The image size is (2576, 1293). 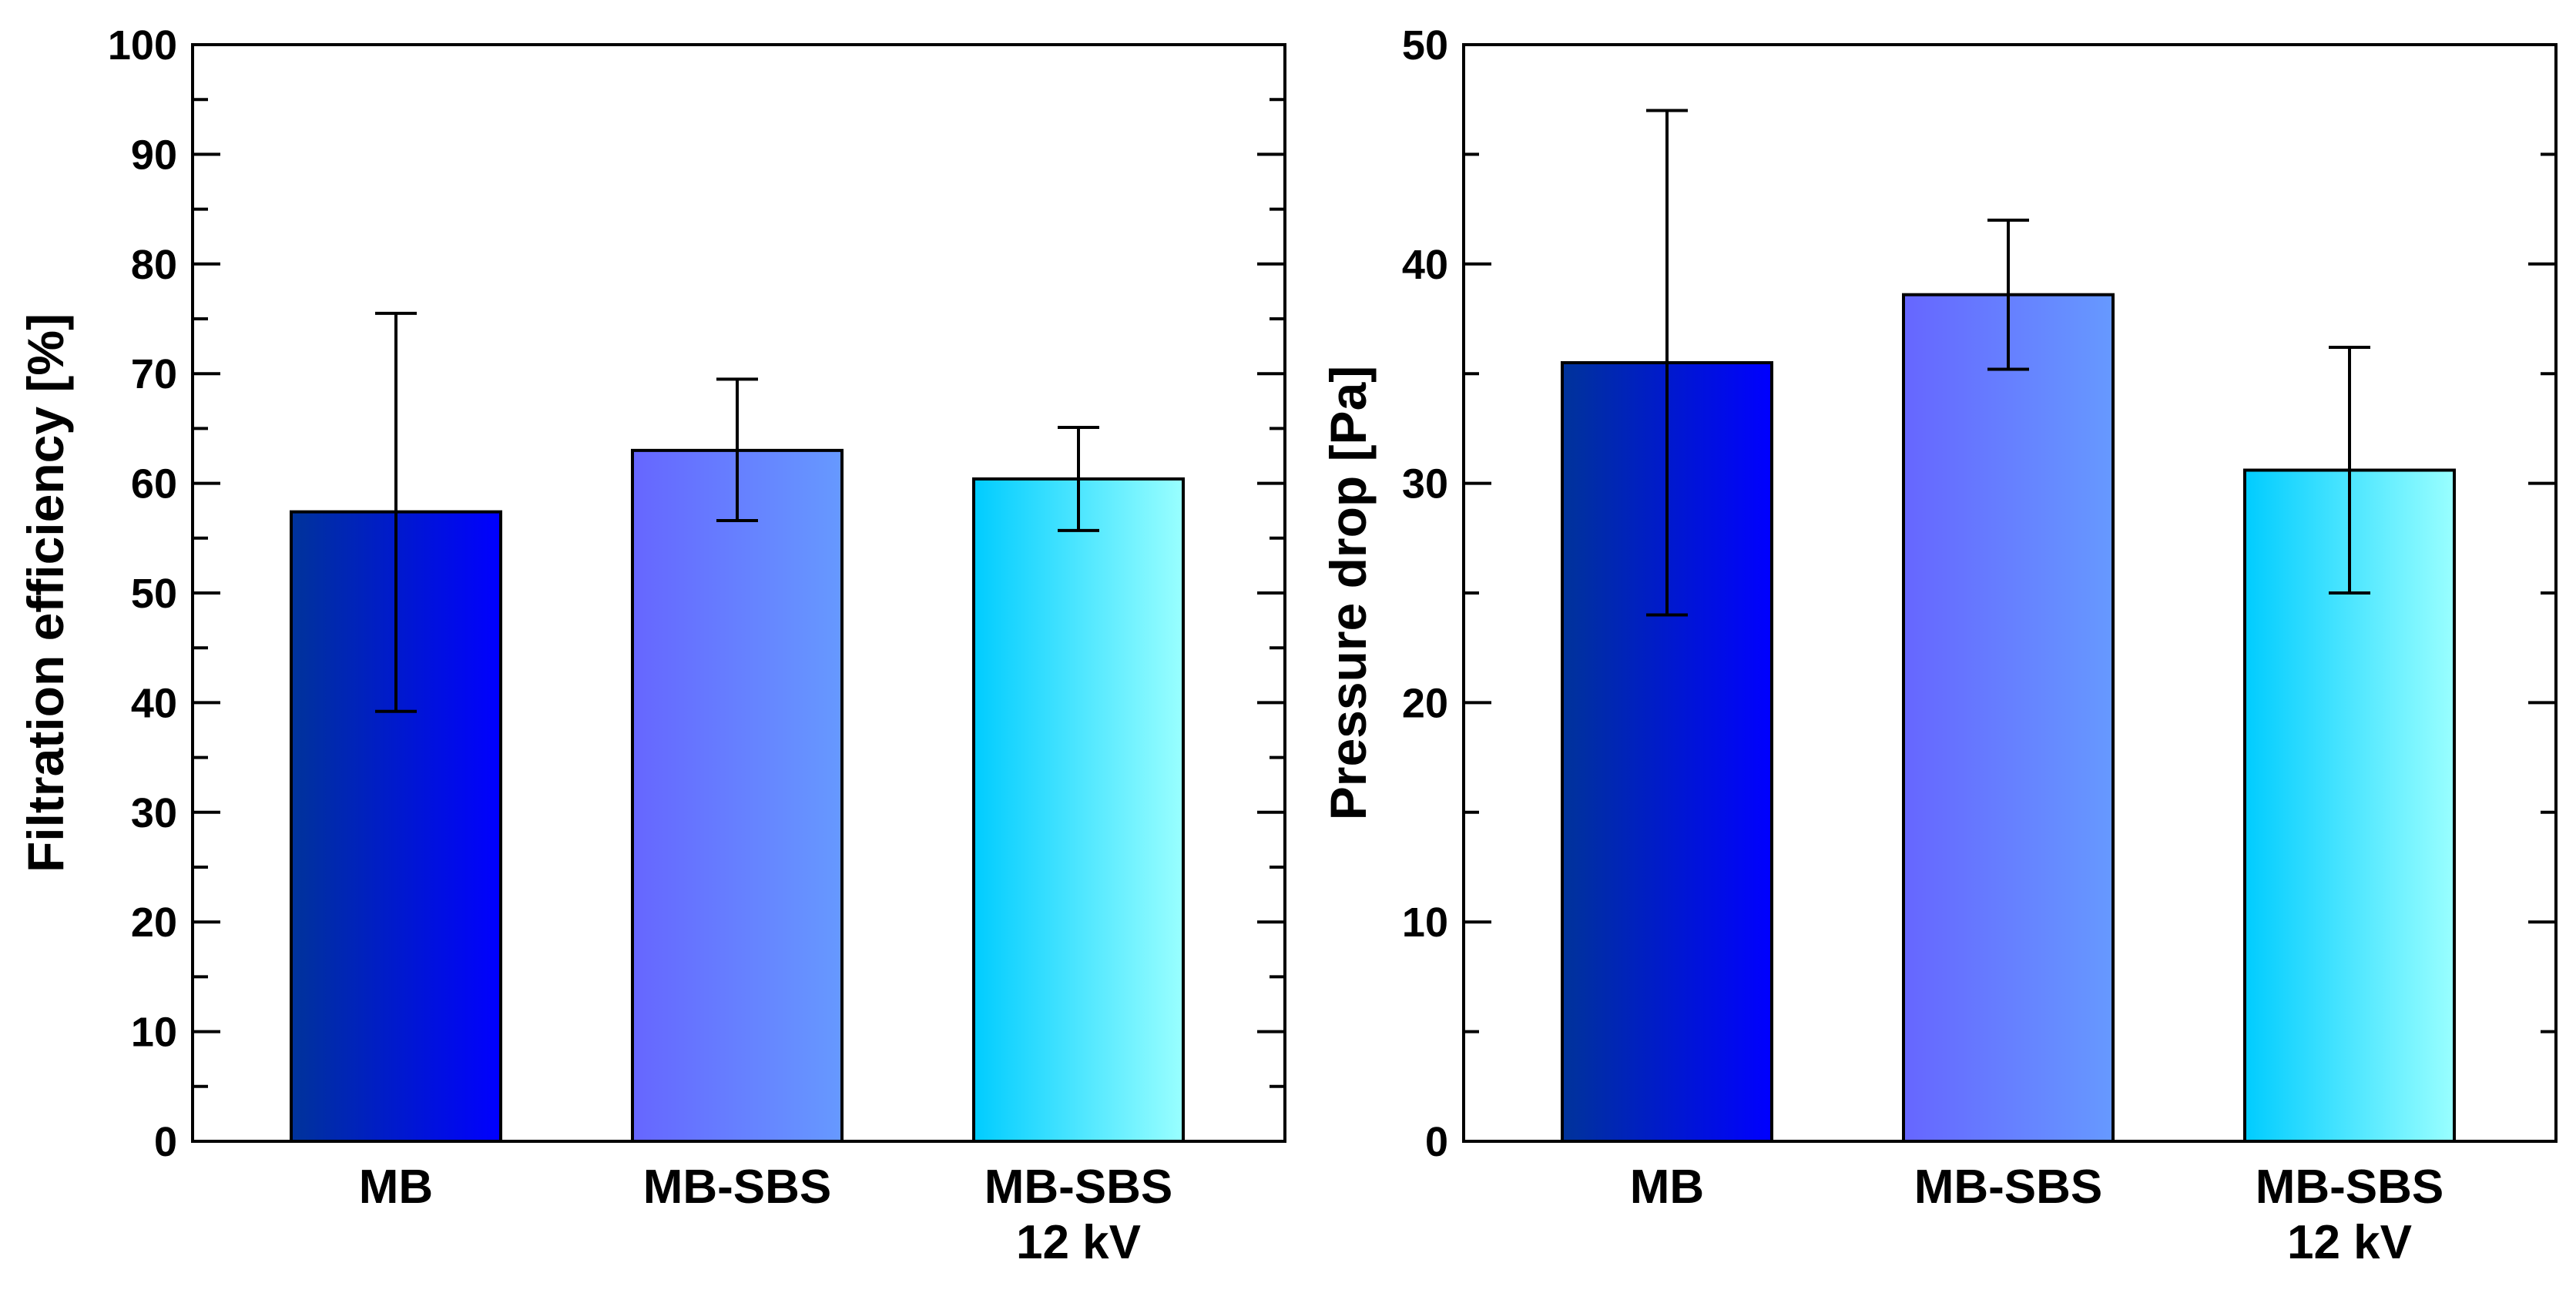 I want to click on y-tick-label: 80, so click(x=154, y=265).